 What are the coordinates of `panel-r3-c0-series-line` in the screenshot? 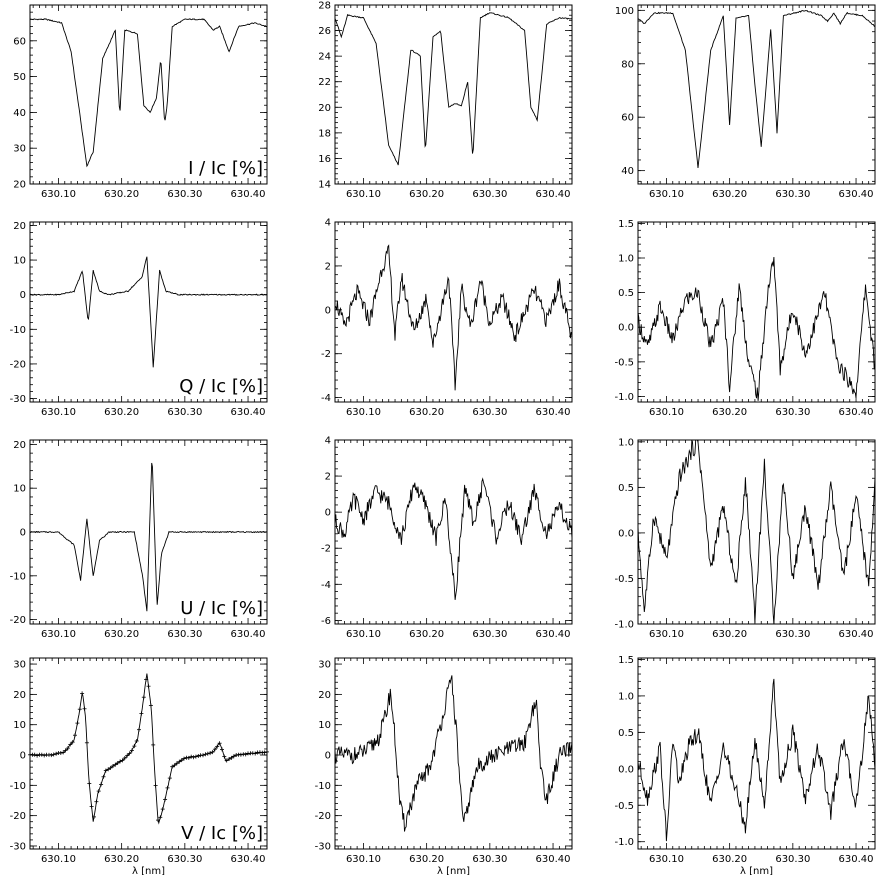 It's located at (148, 749).